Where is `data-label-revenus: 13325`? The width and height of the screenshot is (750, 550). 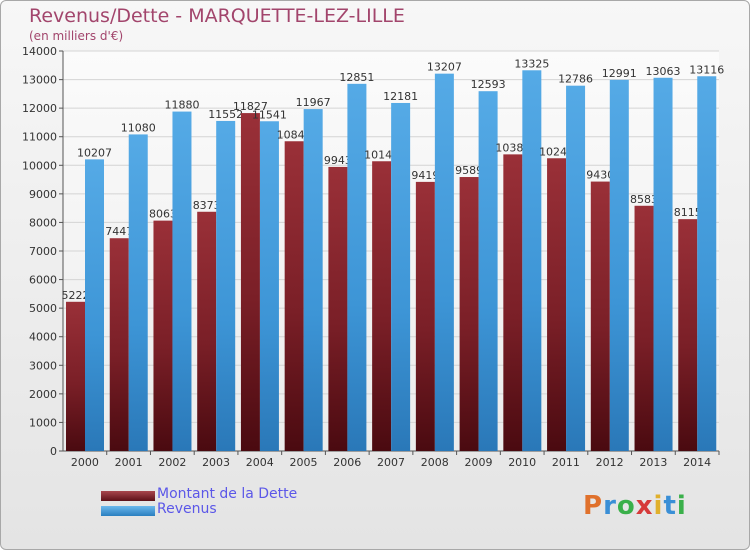
data-label-revenus: 13325 is located at coordinates (531, 63).